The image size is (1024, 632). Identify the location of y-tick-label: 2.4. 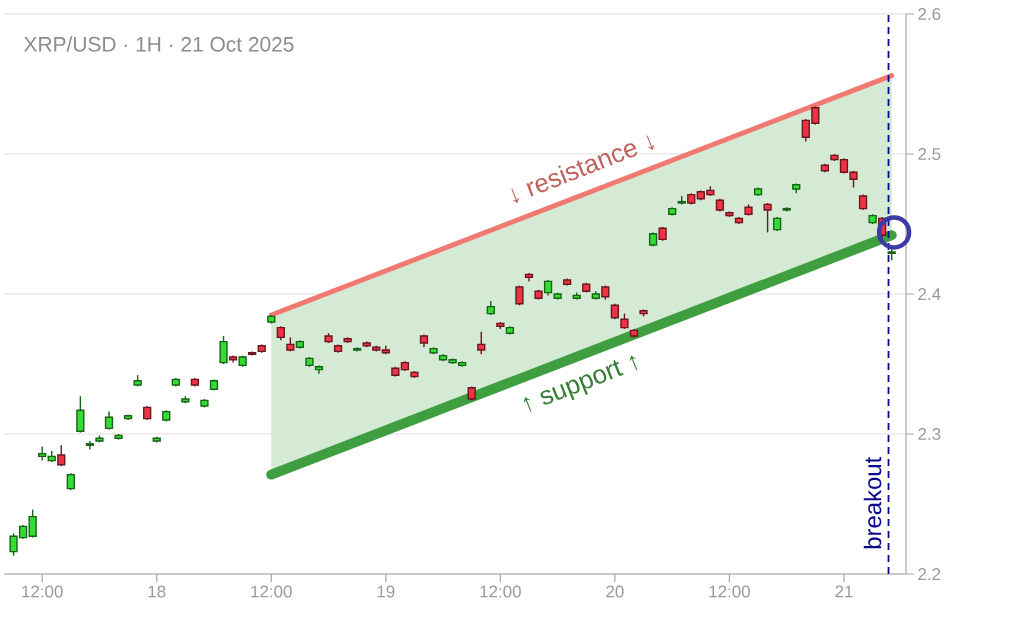
(929, 294).